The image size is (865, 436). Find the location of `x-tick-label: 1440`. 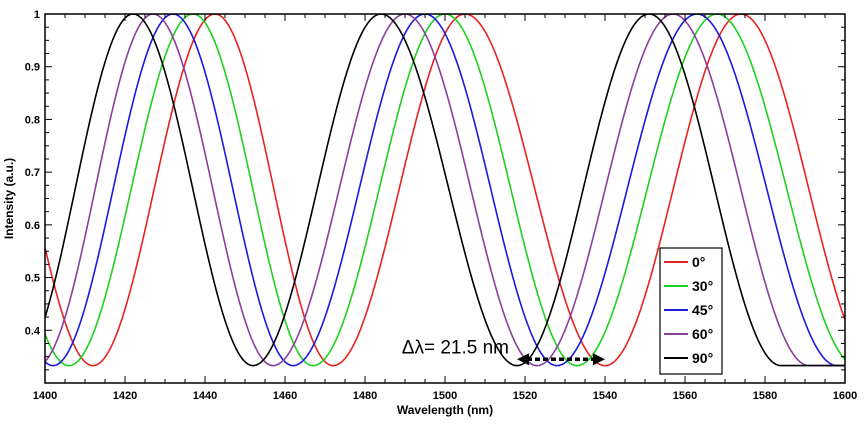

x-tick-label: 1440 is located at coordinates (205, 396).